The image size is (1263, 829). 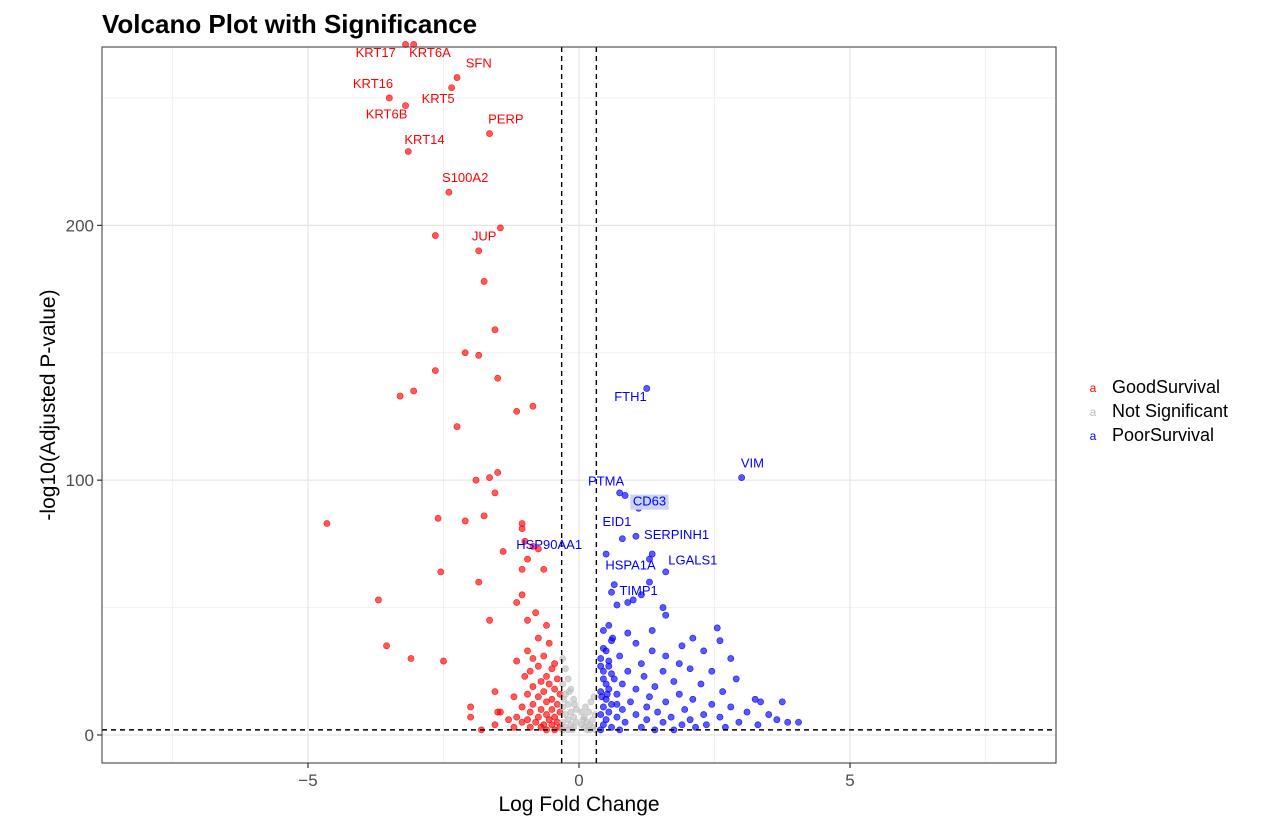 What do you see at coordinates (373, 83) in the screenshot?
I see `gene-label: KRT16` at bounding box center [373, 83].